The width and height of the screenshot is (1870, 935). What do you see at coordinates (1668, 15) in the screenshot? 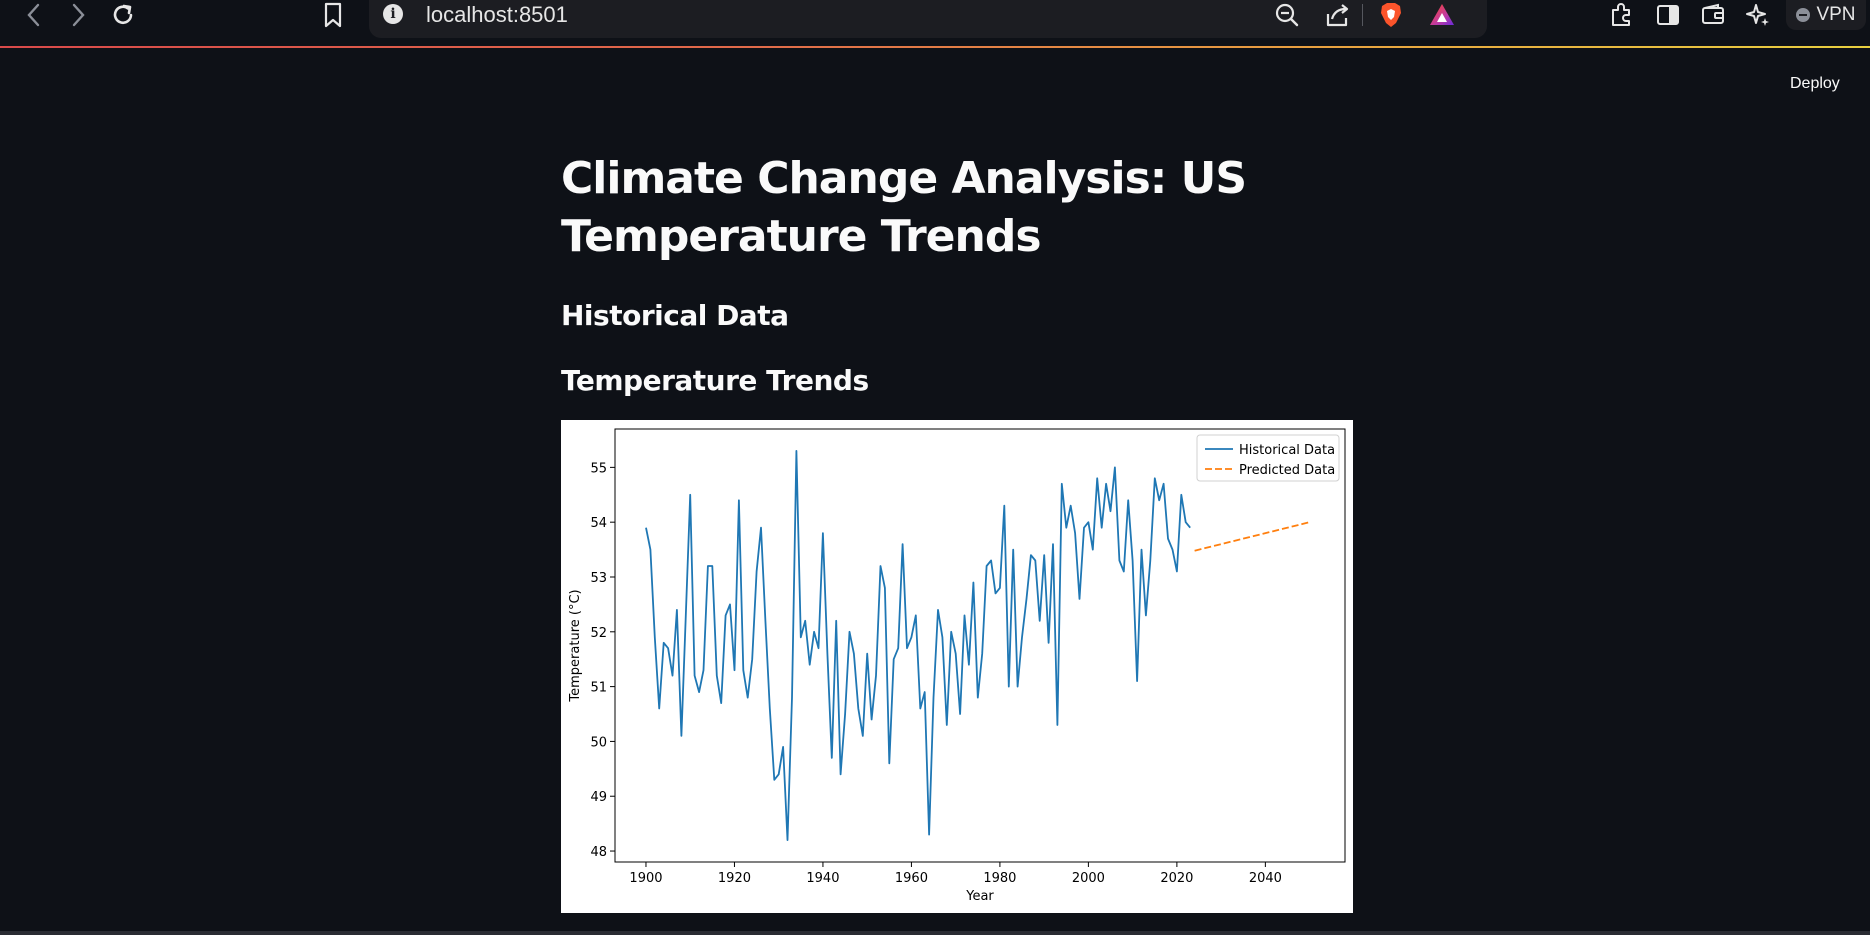
I see `sidebar-icon` at bounding box center [1668, 15].